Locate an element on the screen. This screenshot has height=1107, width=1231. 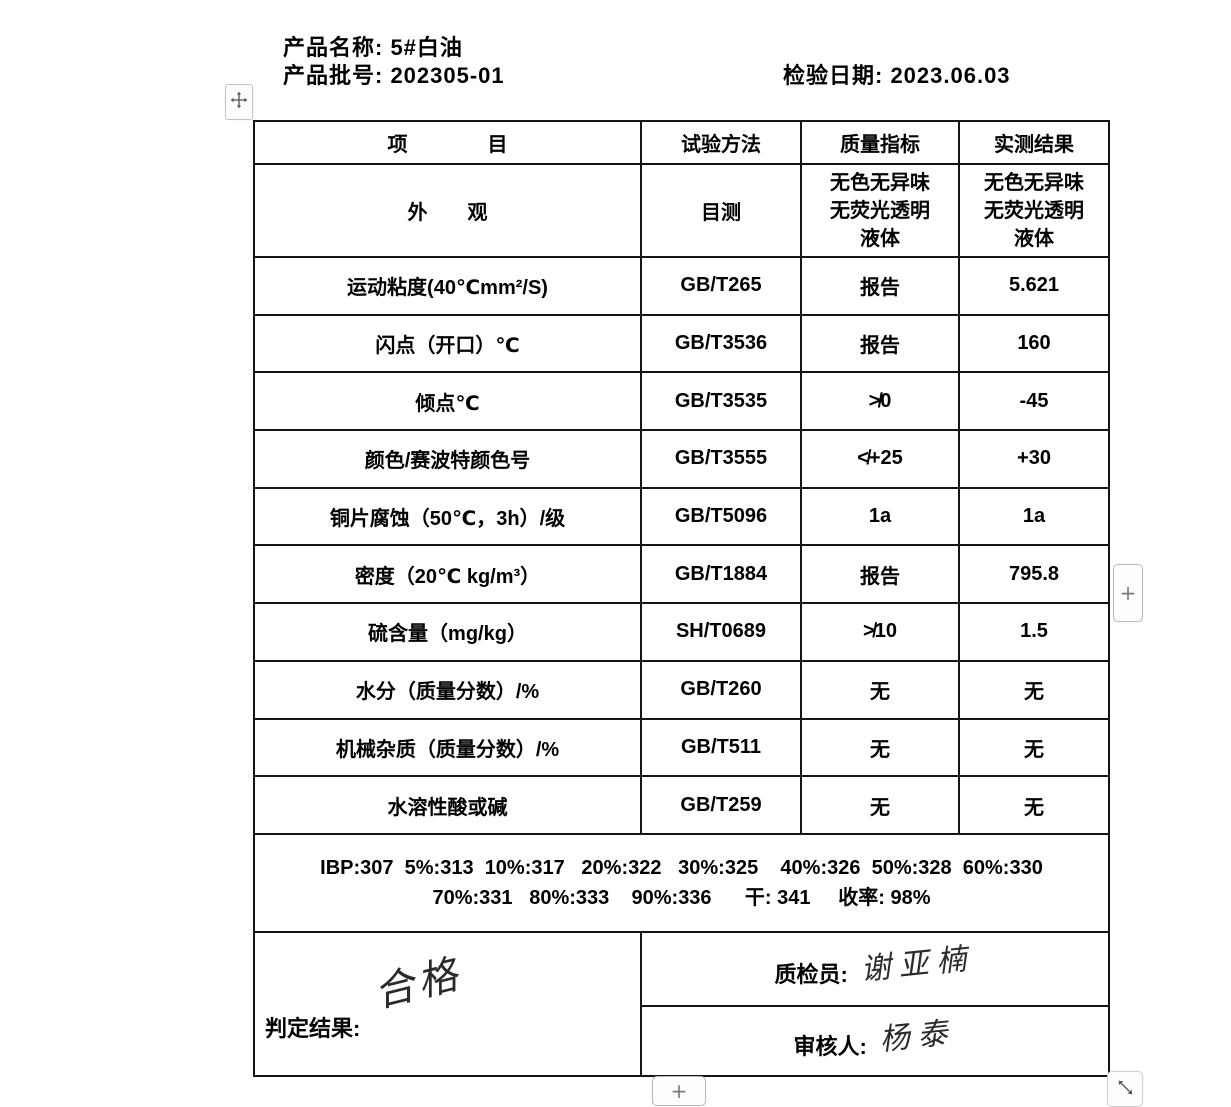
table-row: 水溶性酸或碱 GB/T259 无 无 is located at coordinates (681, 805).